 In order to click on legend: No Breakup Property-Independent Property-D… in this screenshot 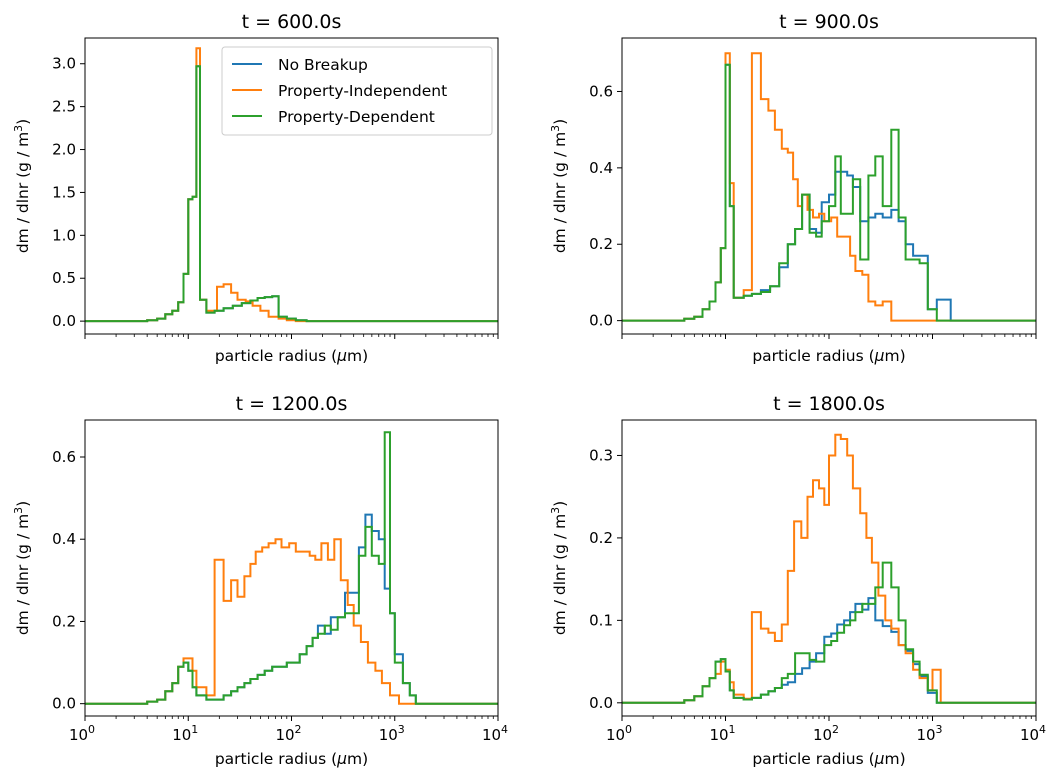, I will do `click(357, 91)`.